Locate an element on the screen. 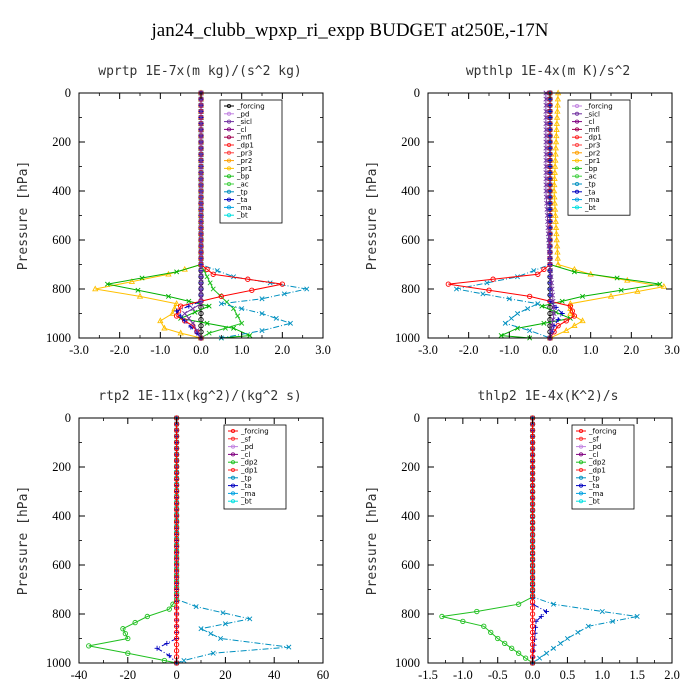  series-dp1 is located at coordinates (487, 540).